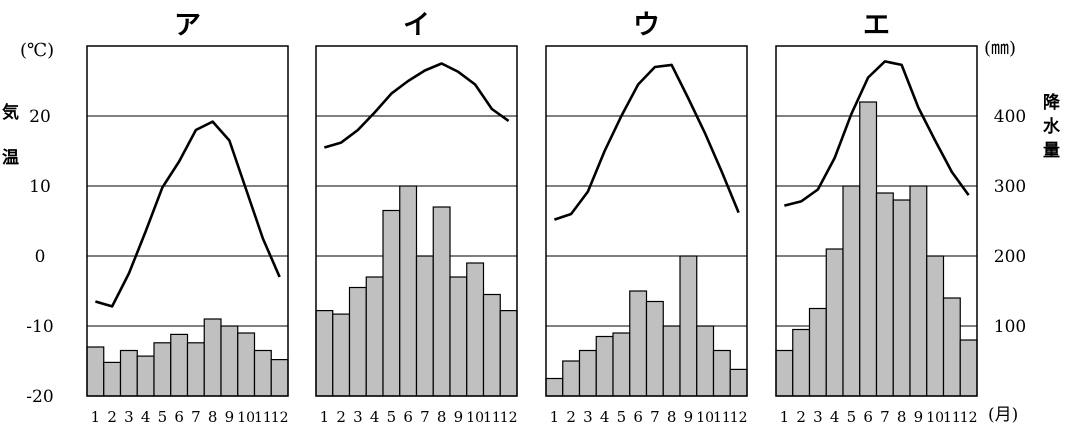 The height and width of the screenshot is (430, 1066). I want to click on right-tick-label: 400, so click(1010, 117).